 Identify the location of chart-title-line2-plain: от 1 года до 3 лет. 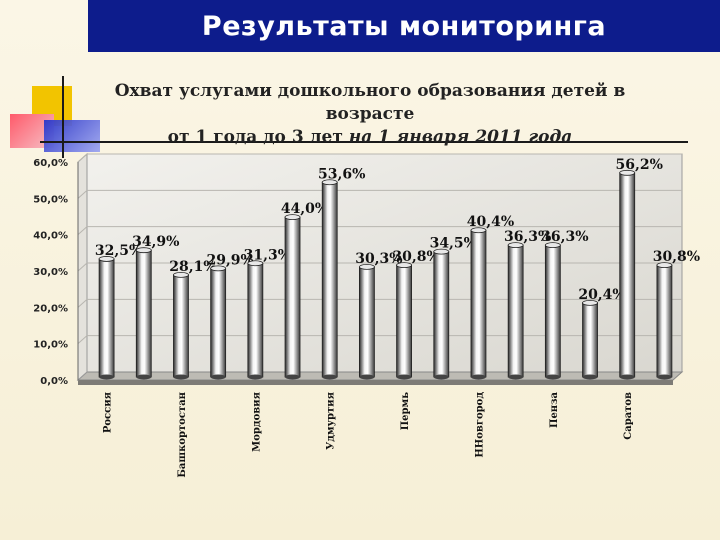
(258, 137).